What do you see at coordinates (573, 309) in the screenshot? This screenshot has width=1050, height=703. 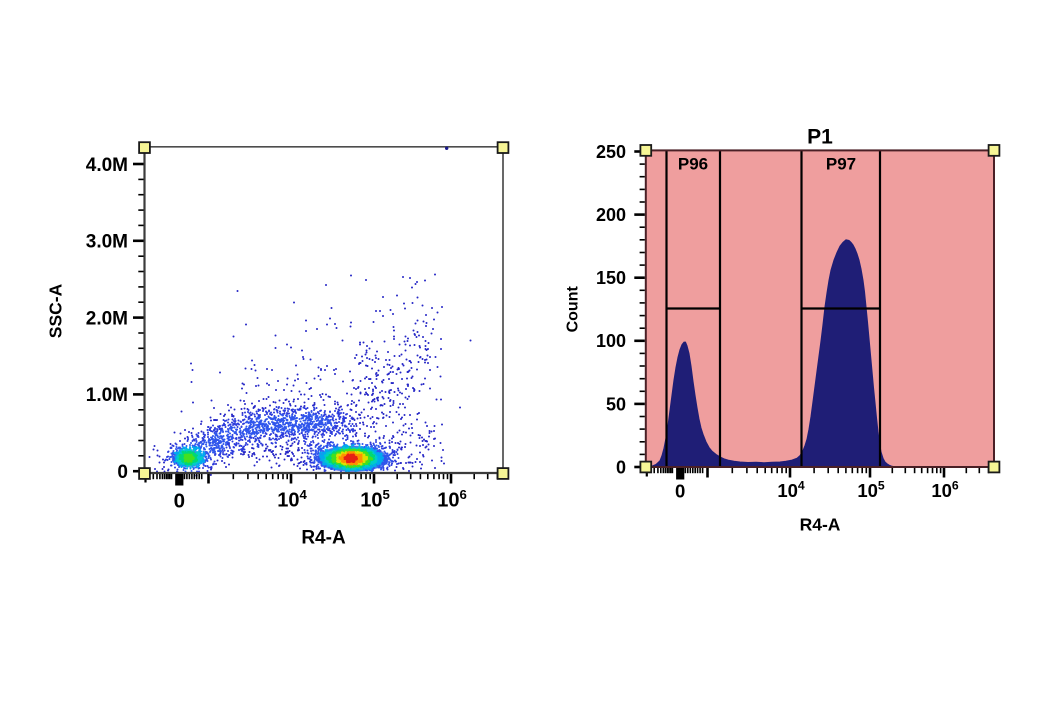 I see `svg-text: Count` at bounding box center [573, 309].